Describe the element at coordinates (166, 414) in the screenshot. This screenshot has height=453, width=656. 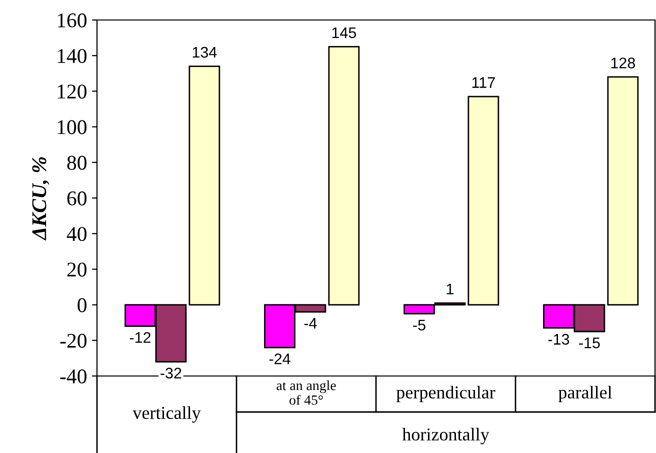
I see `x-tick-label: vertically` at that location.